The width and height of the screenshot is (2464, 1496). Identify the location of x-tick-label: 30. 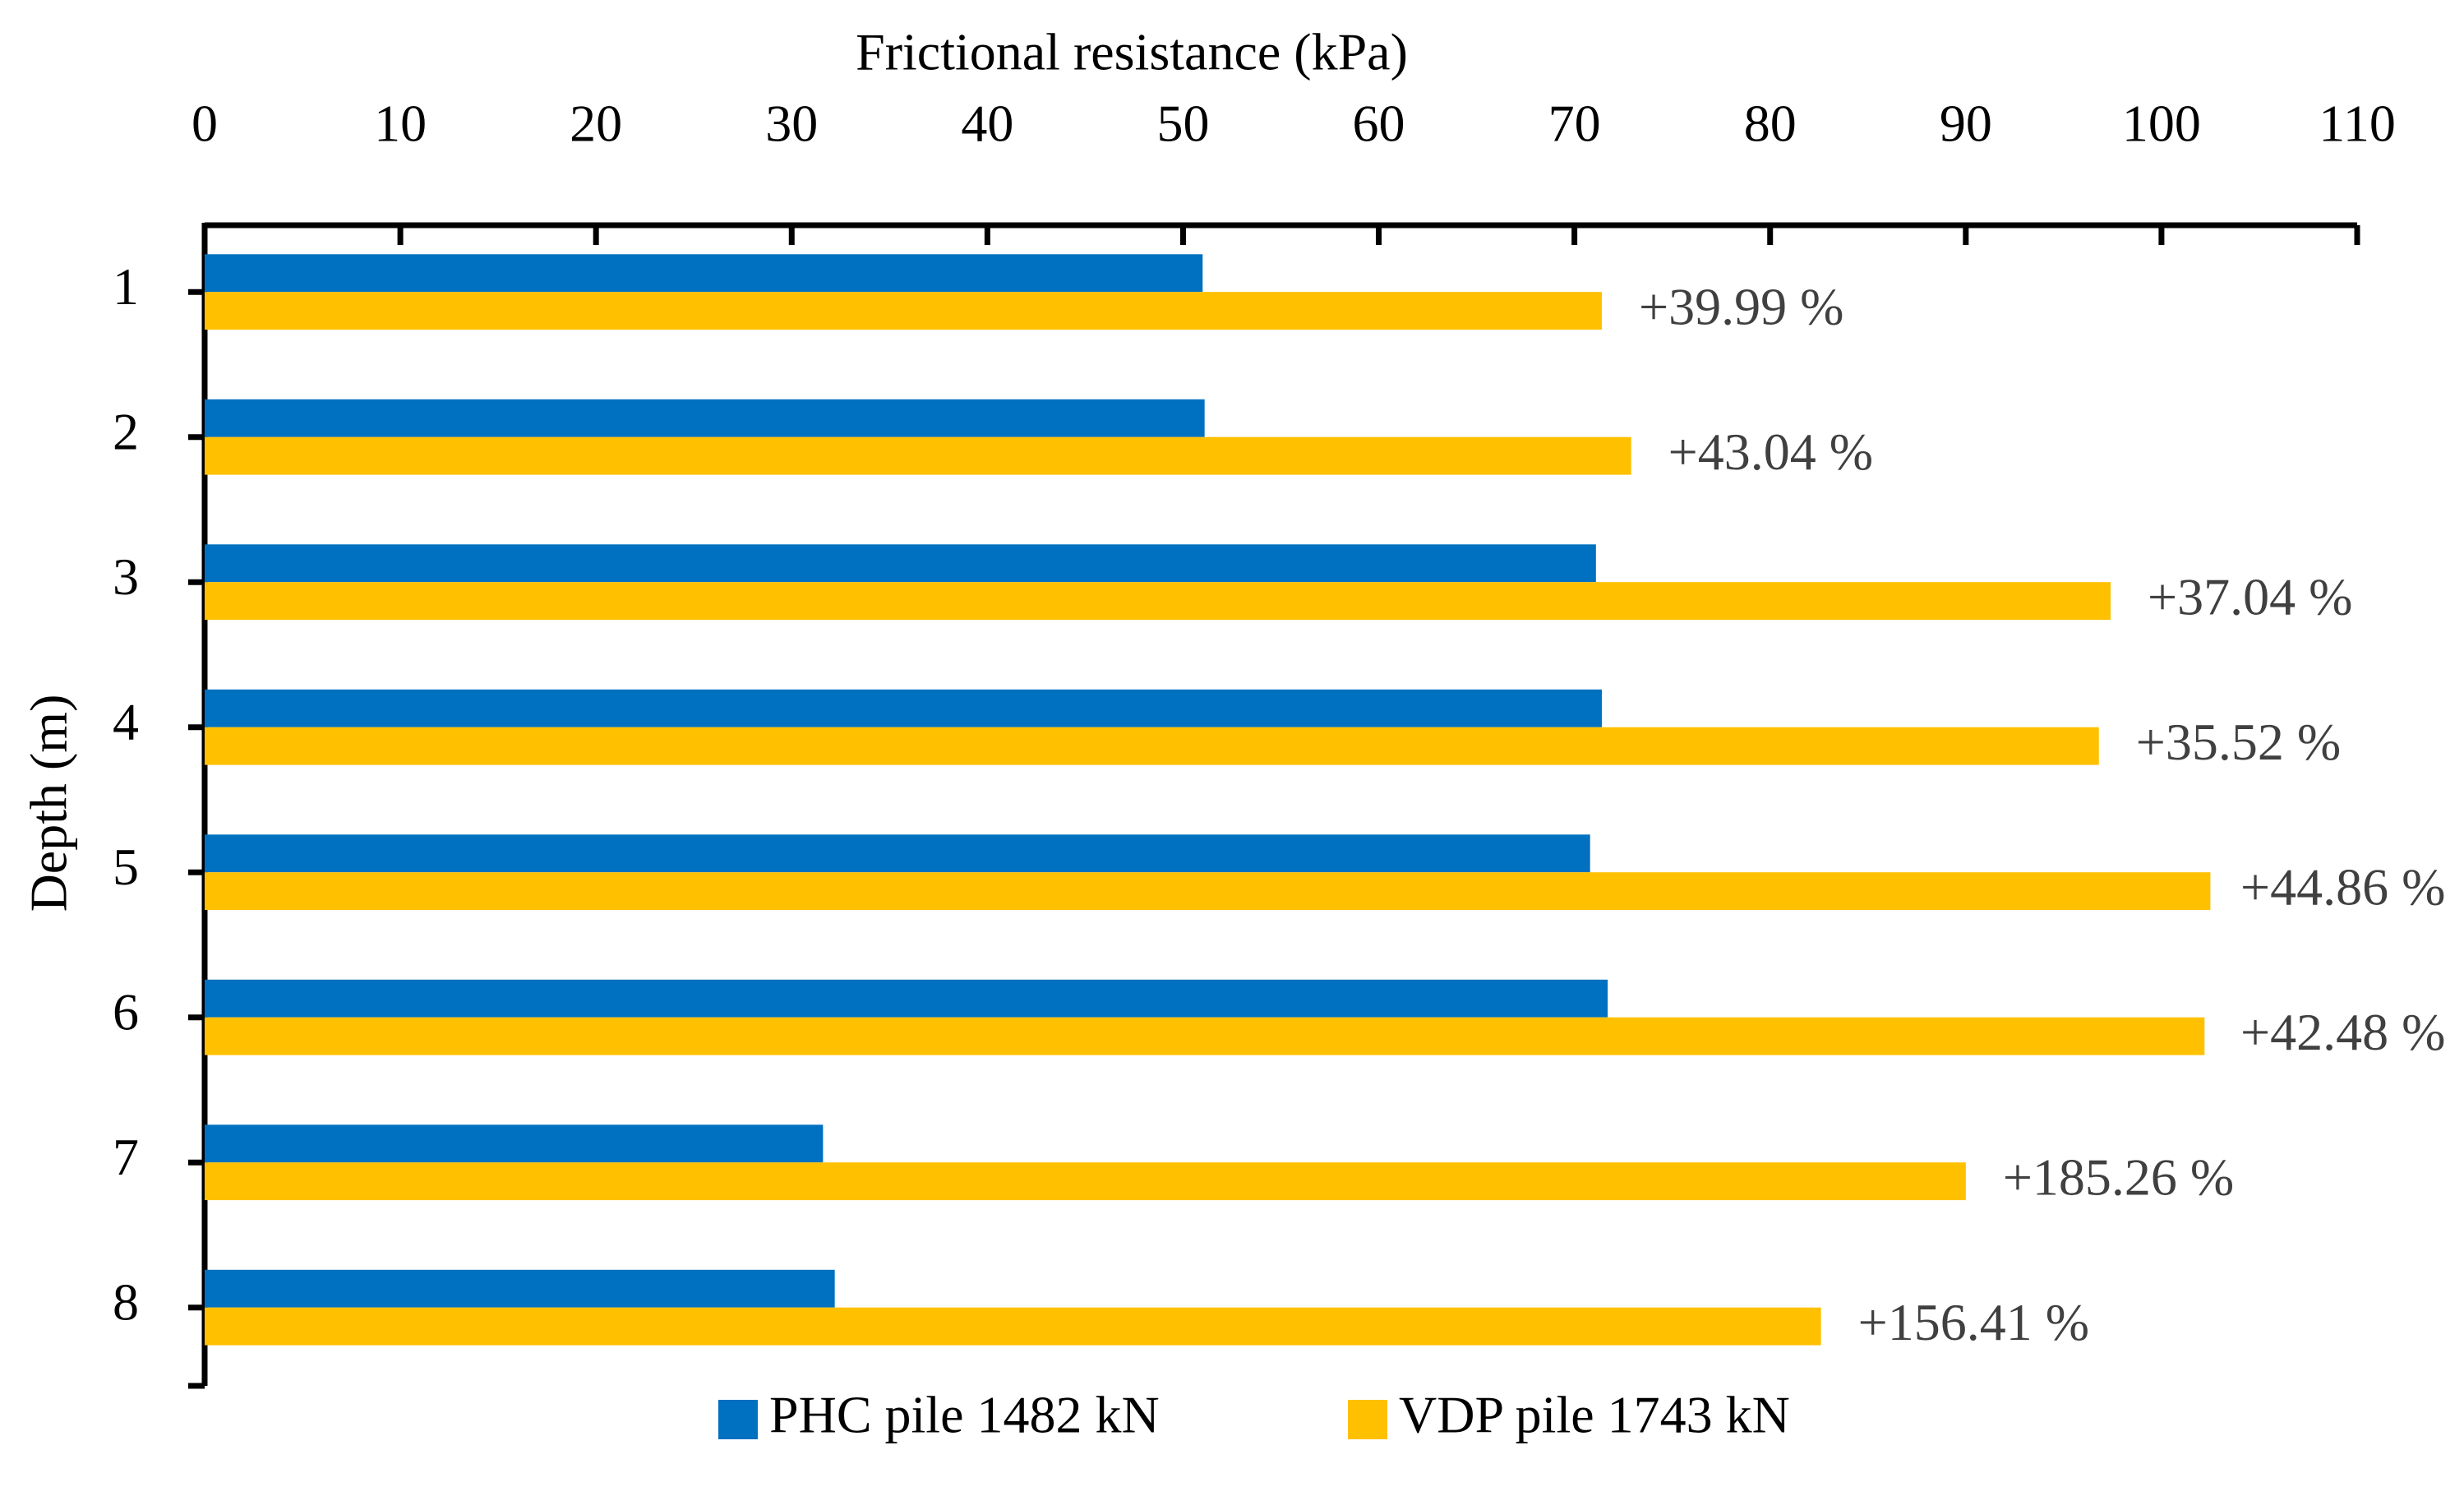
(792, 124).